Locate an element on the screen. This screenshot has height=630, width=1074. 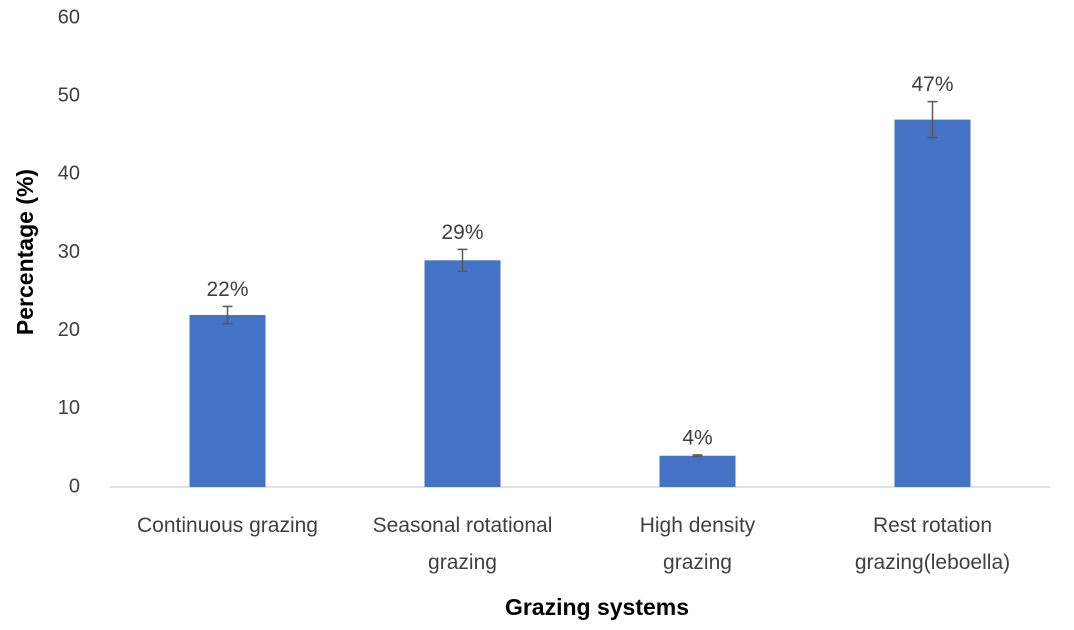
x-tick-label: High density grazing is located at coordinates (697, 544).